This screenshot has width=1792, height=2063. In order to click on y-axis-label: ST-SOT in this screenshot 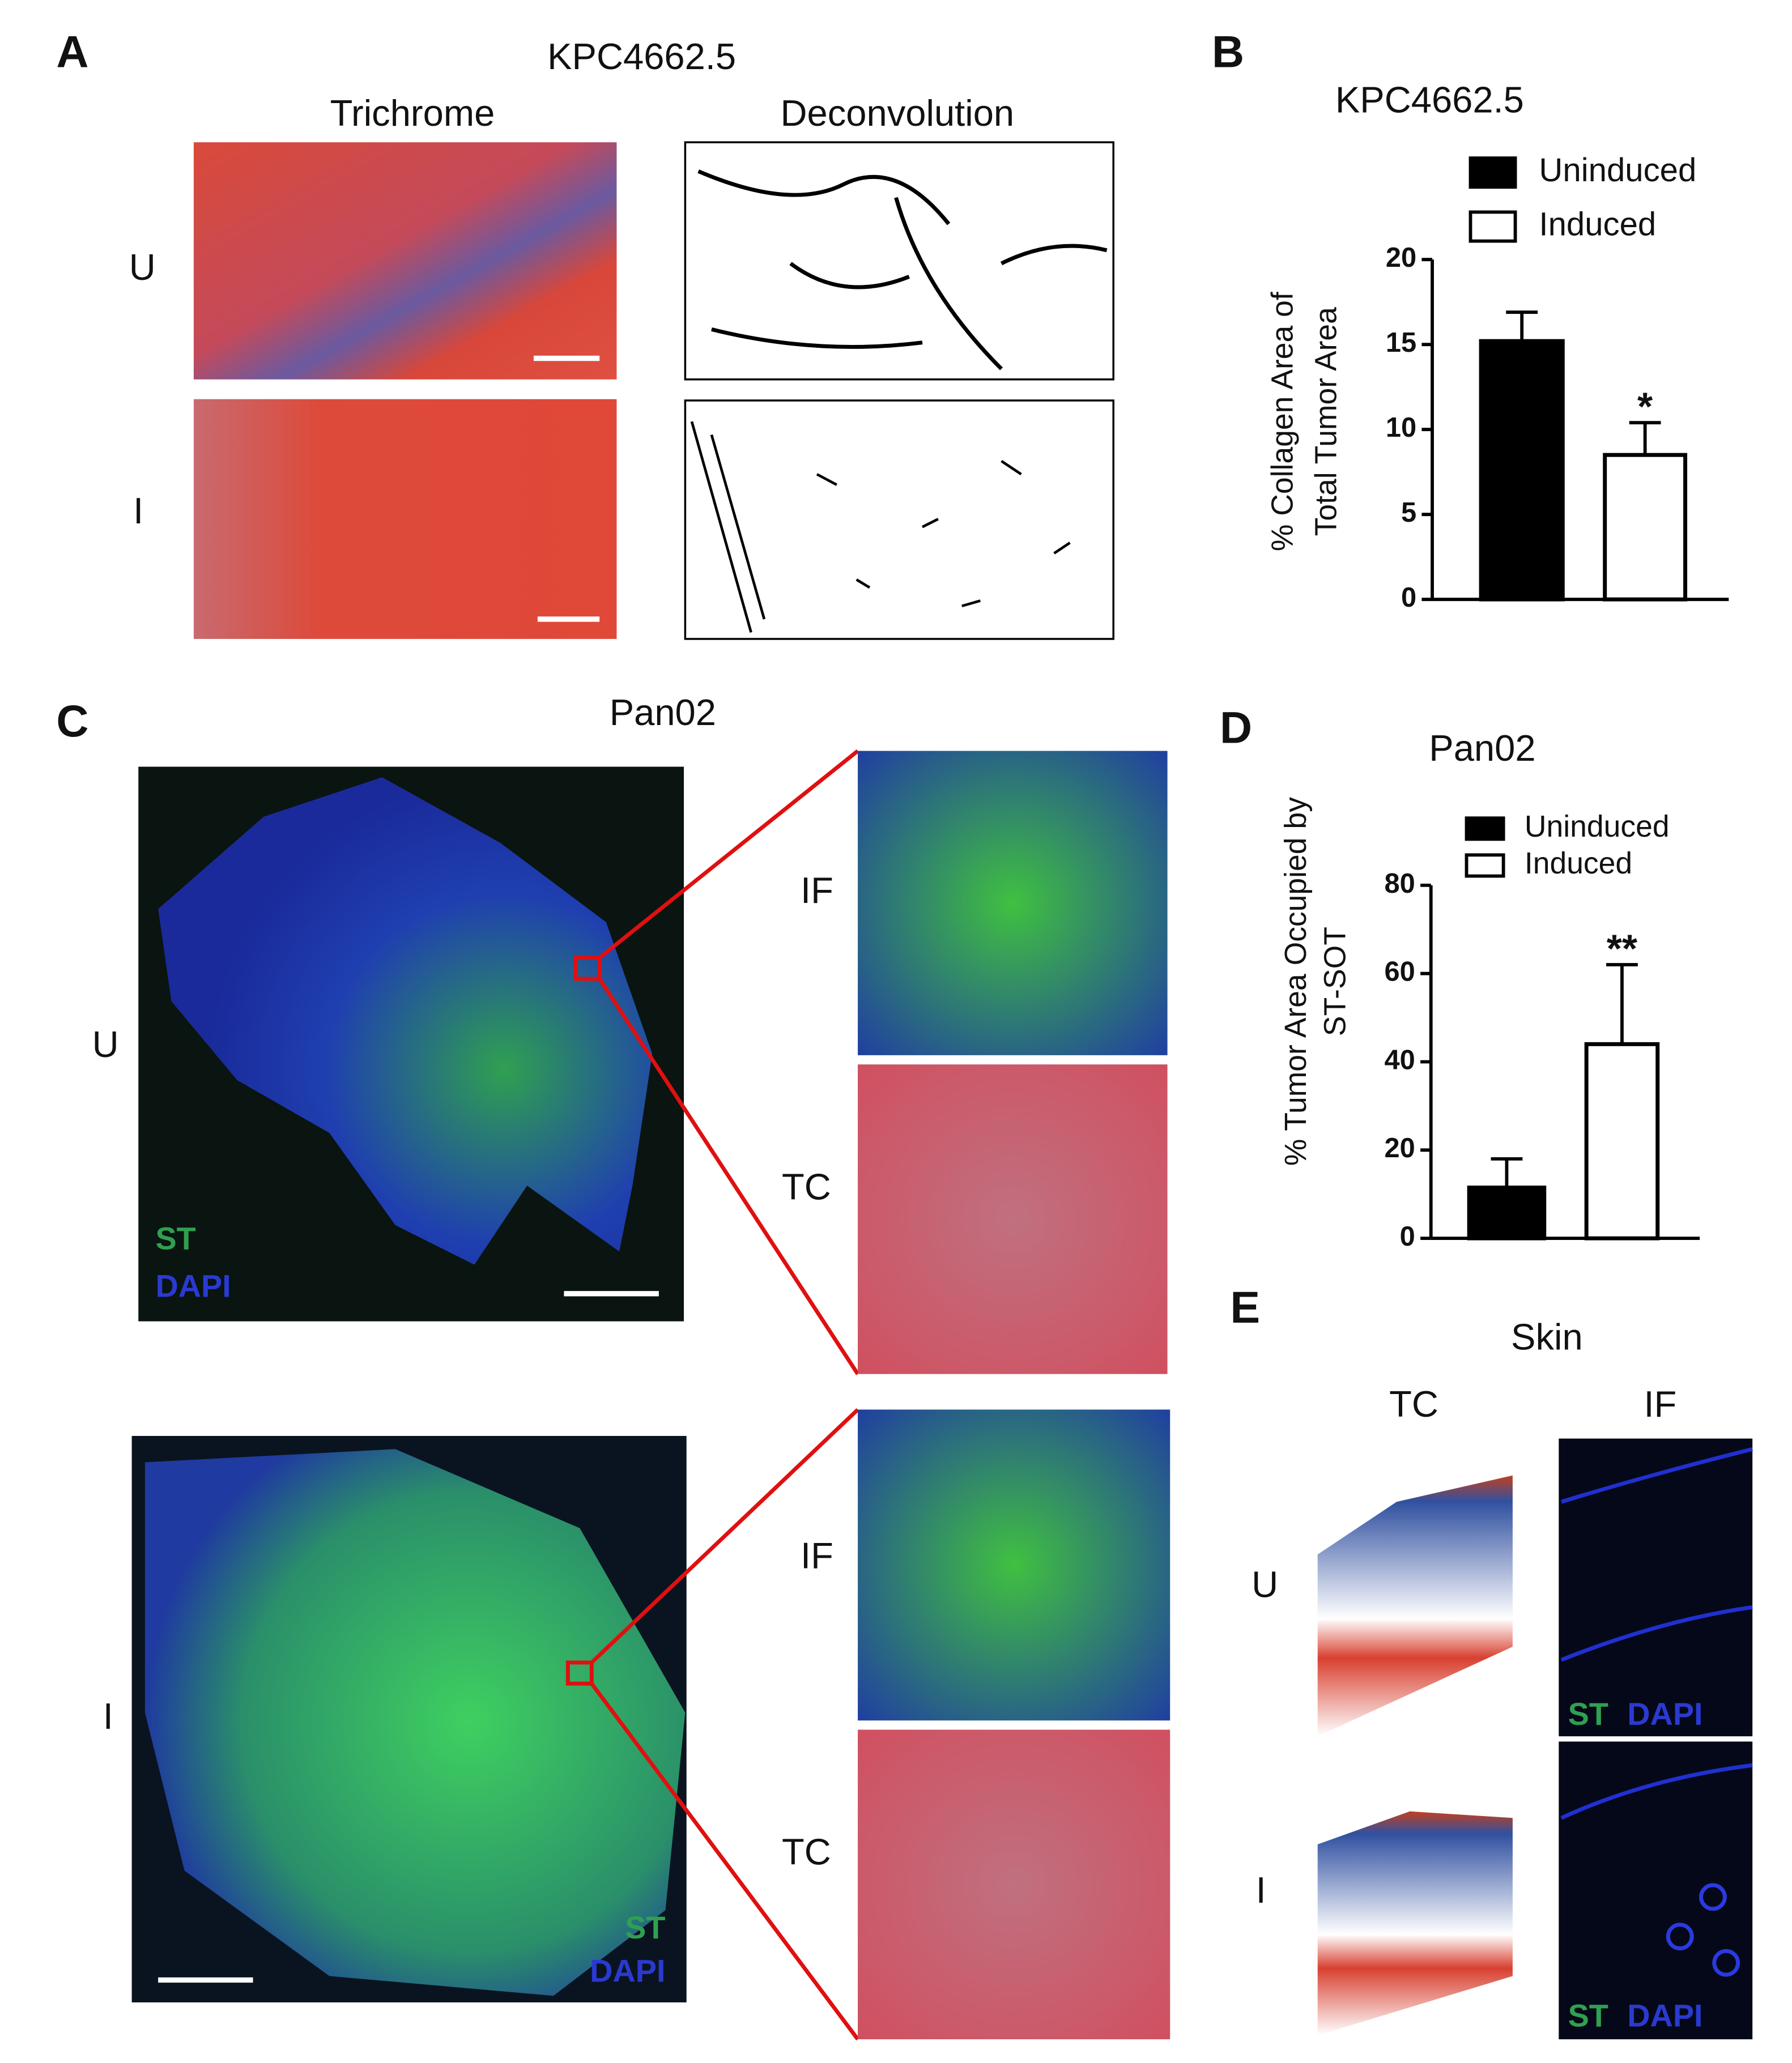, I will do `click(1335, 982)`.